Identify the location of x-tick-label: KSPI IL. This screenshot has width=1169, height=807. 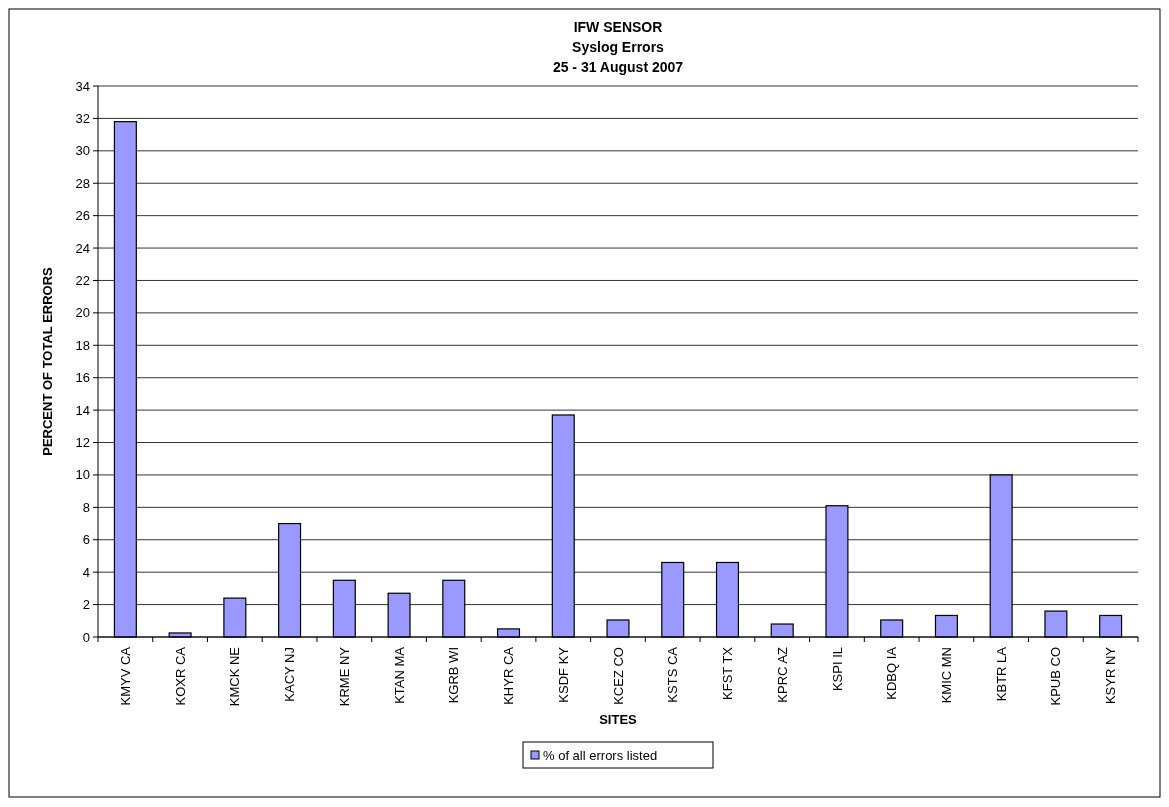
(837, 669).